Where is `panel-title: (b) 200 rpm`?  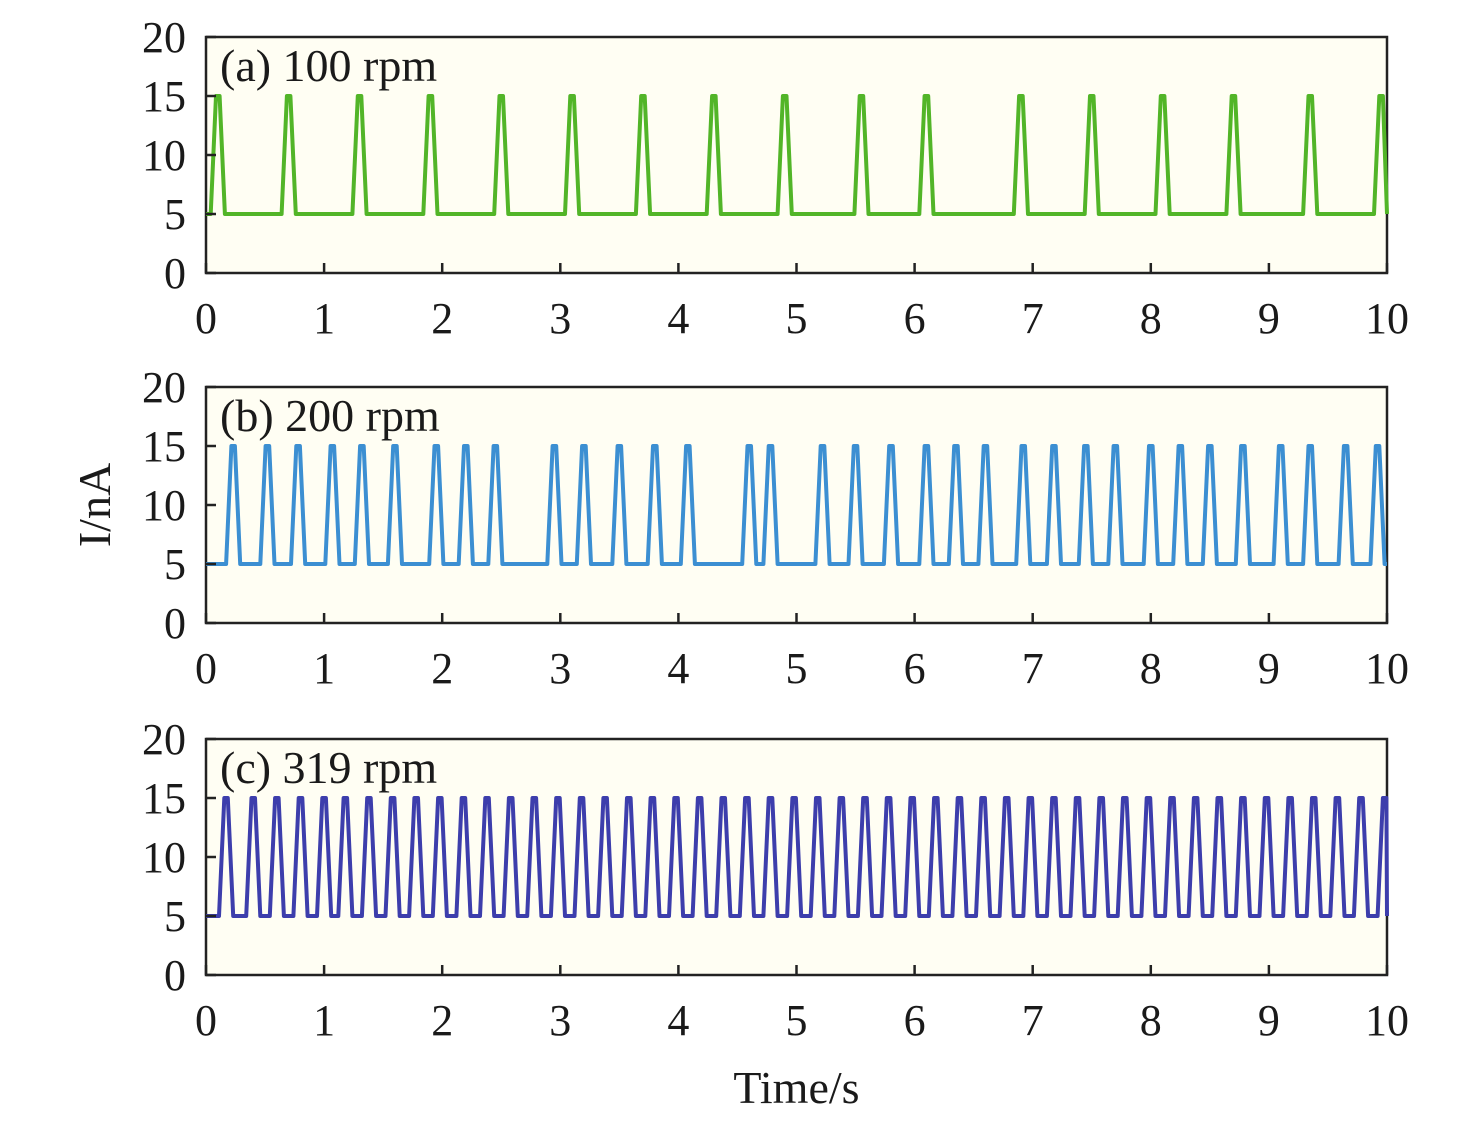
panel-title: (b) 200 rpm is located at coordinates (330, 415).